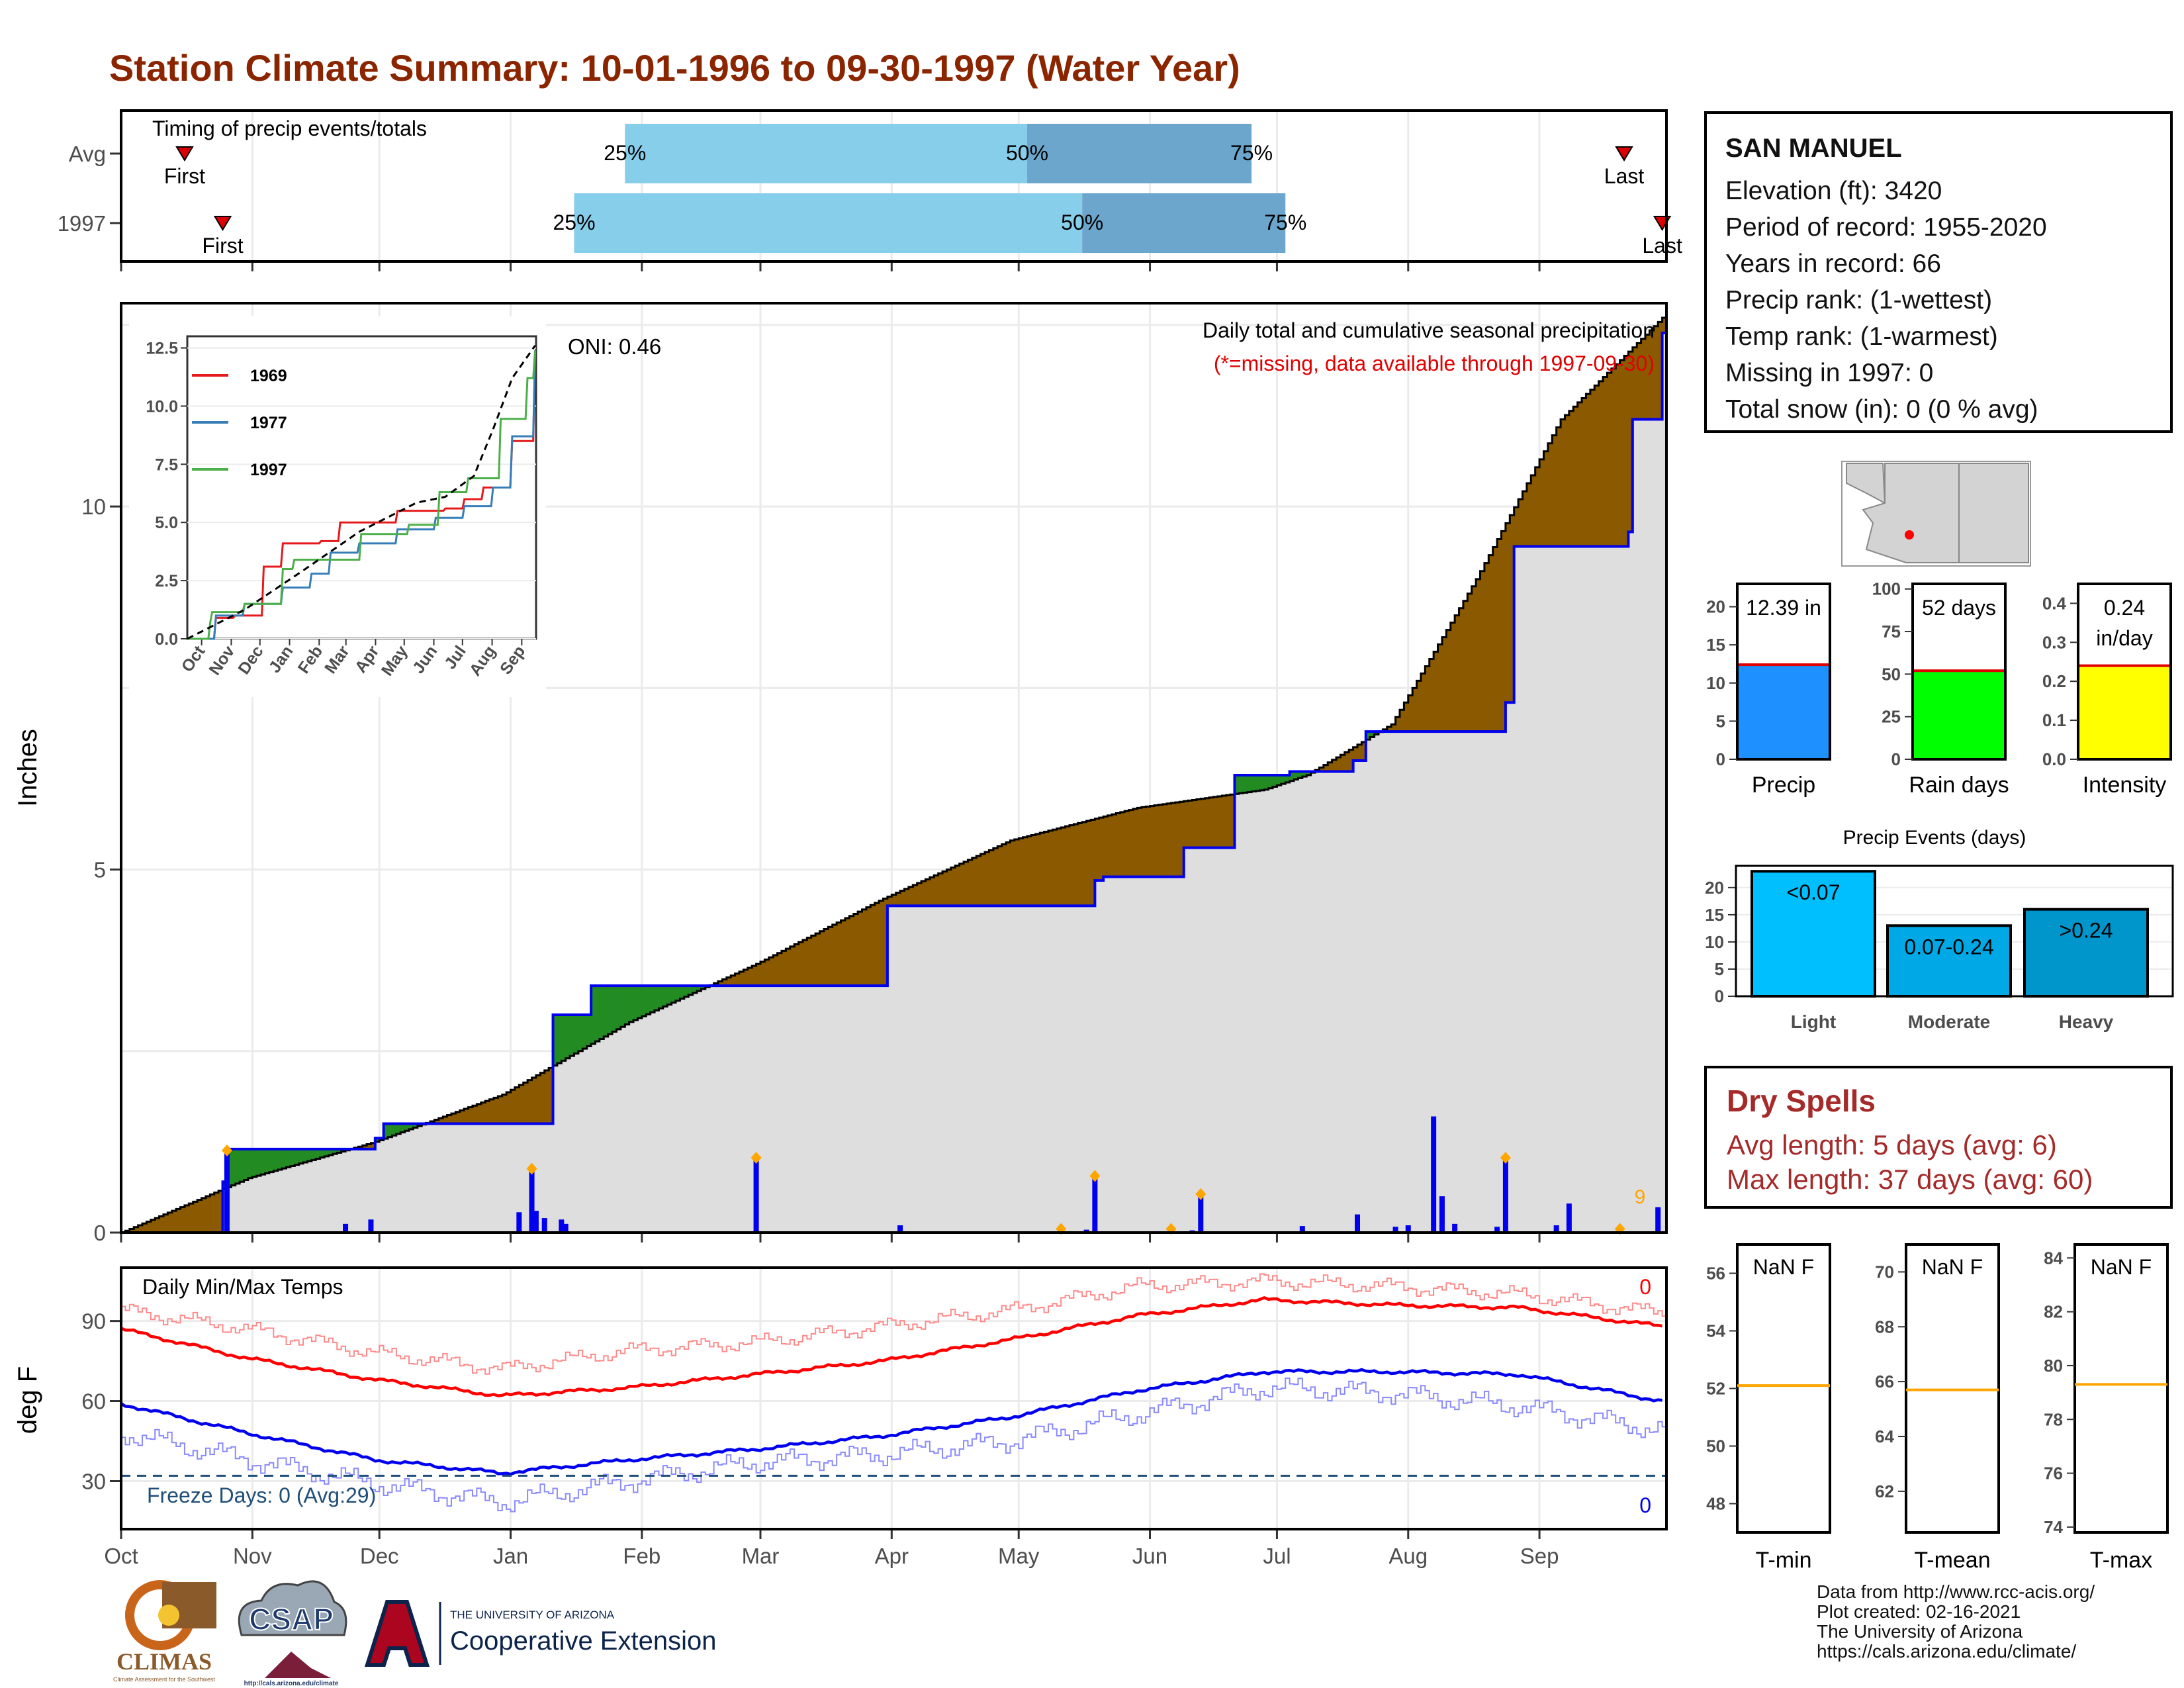 This screenshot has height=1688, width=2184. Describe the element at coordinates (2121, 1388) in the screenshot. I see `tstat-frame` at that location.